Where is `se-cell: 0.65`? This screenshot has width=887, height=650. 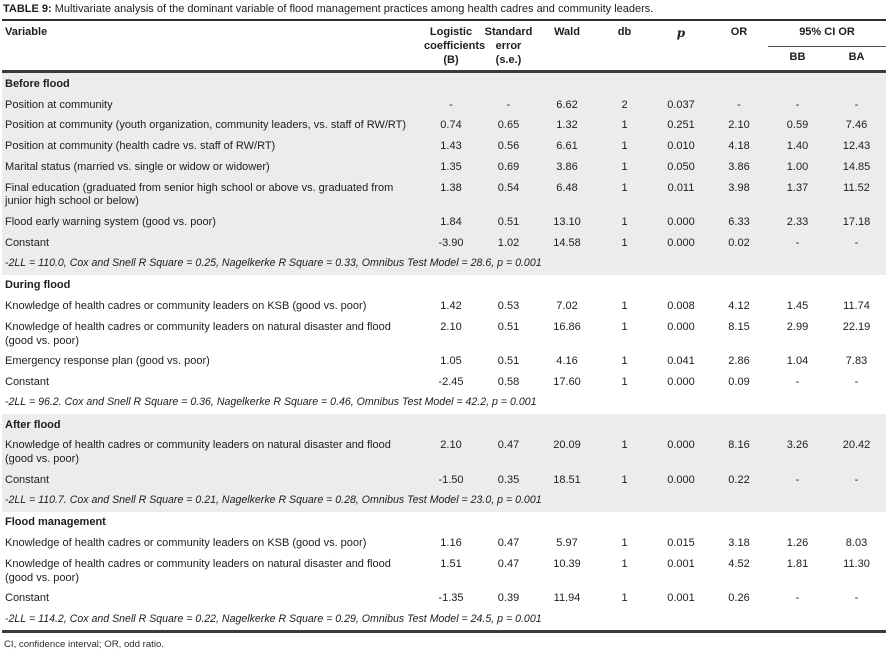
se-cell: 0.65 is located at coordinates (508, 126).